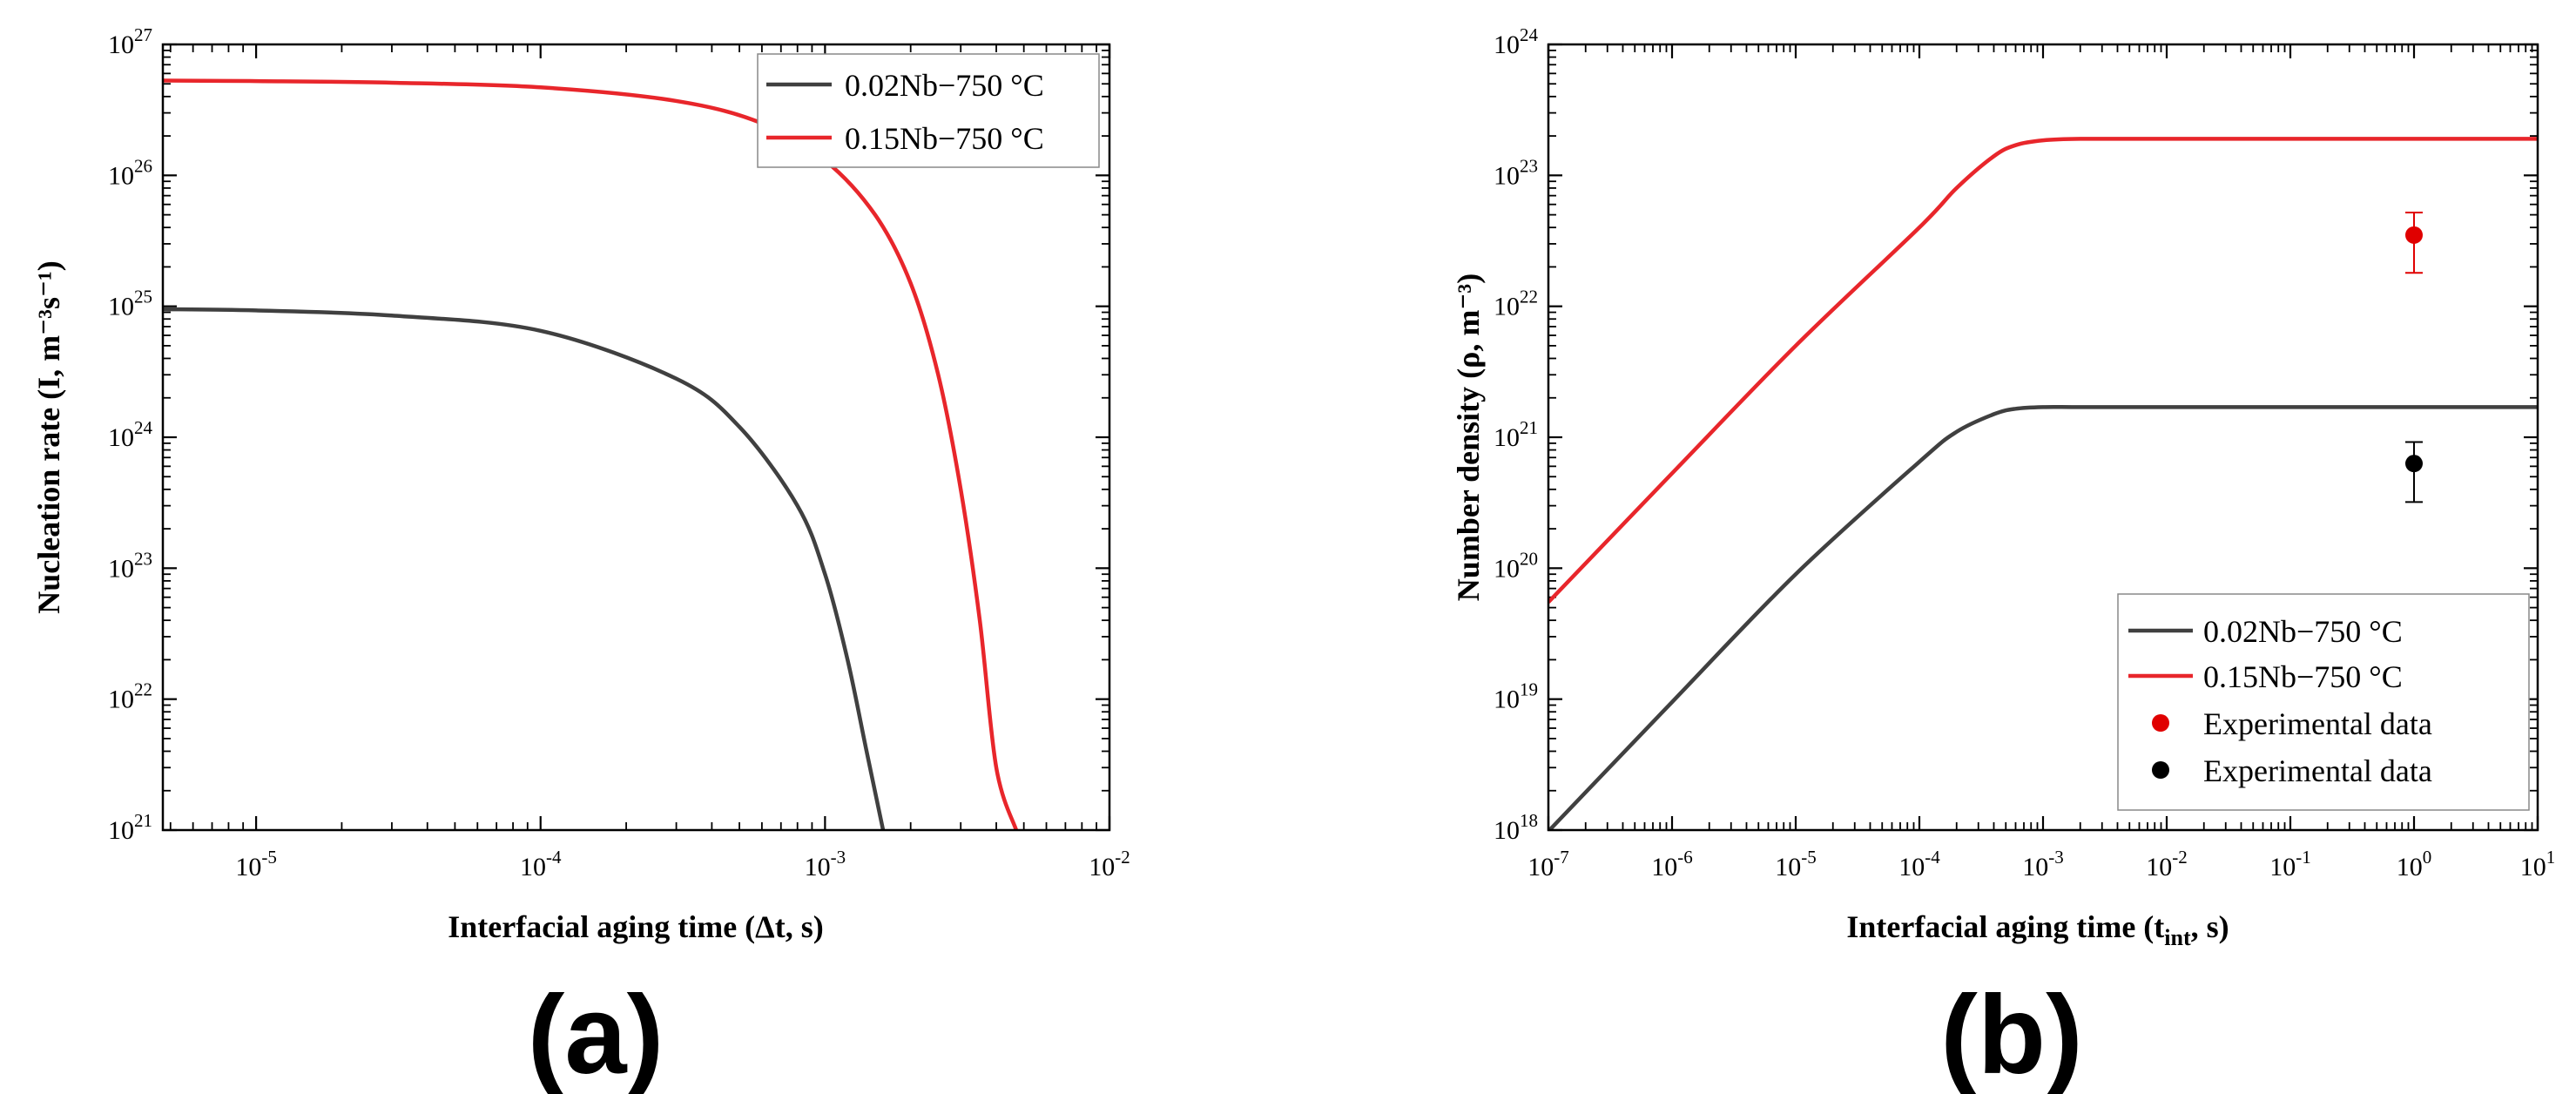 This screenshot has height=1094, width=2576. Describe the element at coordinates (541, 864) in the screenshot. I see `panel-a-x-tick-label: 10⁻⁴` at that location.